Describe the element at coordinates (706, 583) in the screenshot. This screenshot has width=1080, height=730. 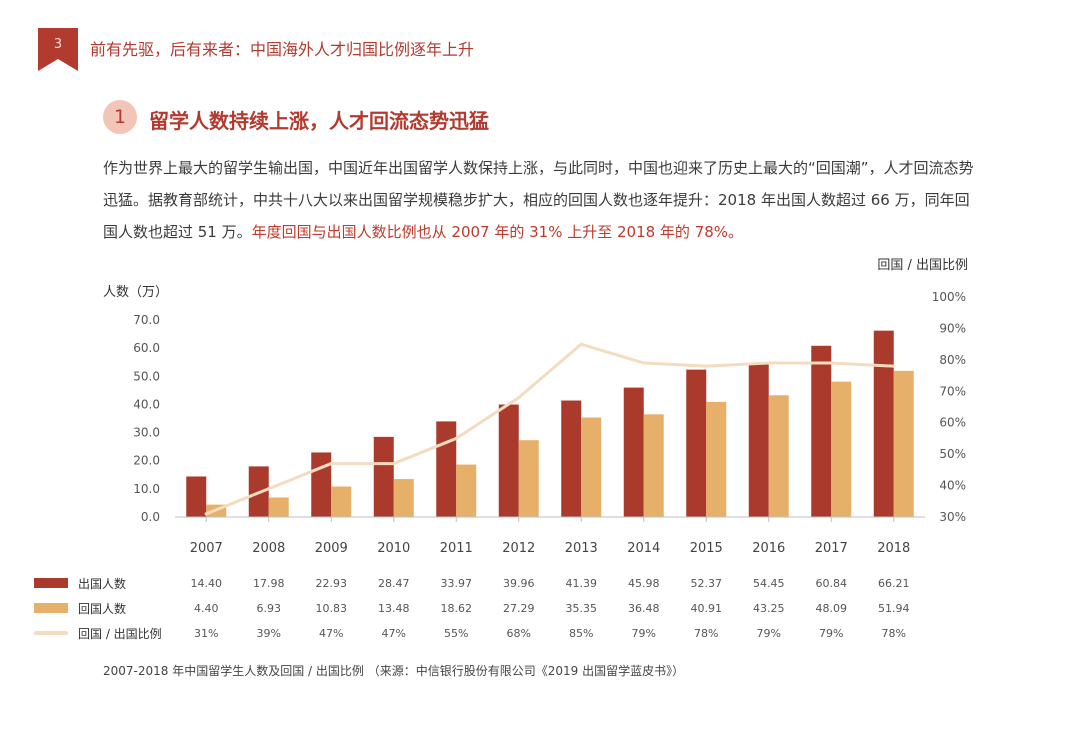
I see `outbound-value: 52.37` at that location.